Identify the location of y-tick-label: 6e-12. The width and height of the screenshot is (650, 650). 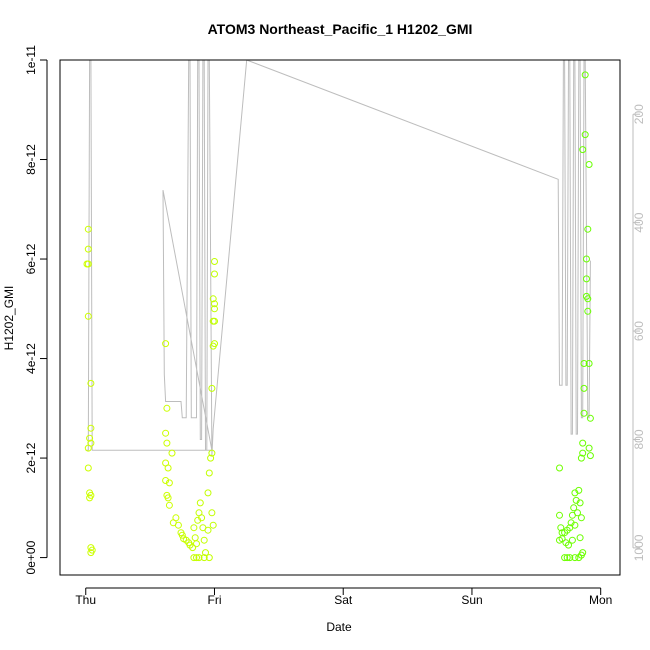
(31, 258).